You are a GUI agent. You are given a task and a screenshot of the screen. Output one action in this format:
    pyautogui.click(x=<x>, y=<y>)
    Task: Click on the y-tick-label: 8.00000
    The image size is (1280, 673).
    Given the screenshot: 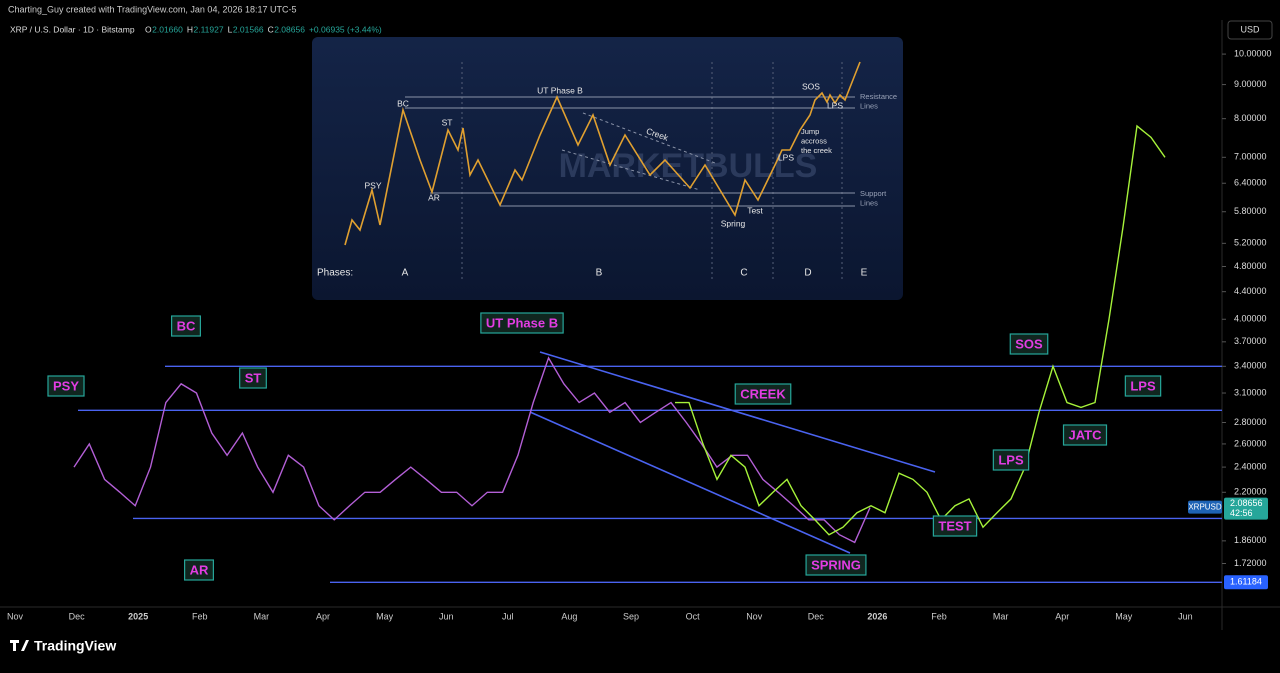 What is the action you would take?
    pyautogui.click(x=1250, y=118)
    